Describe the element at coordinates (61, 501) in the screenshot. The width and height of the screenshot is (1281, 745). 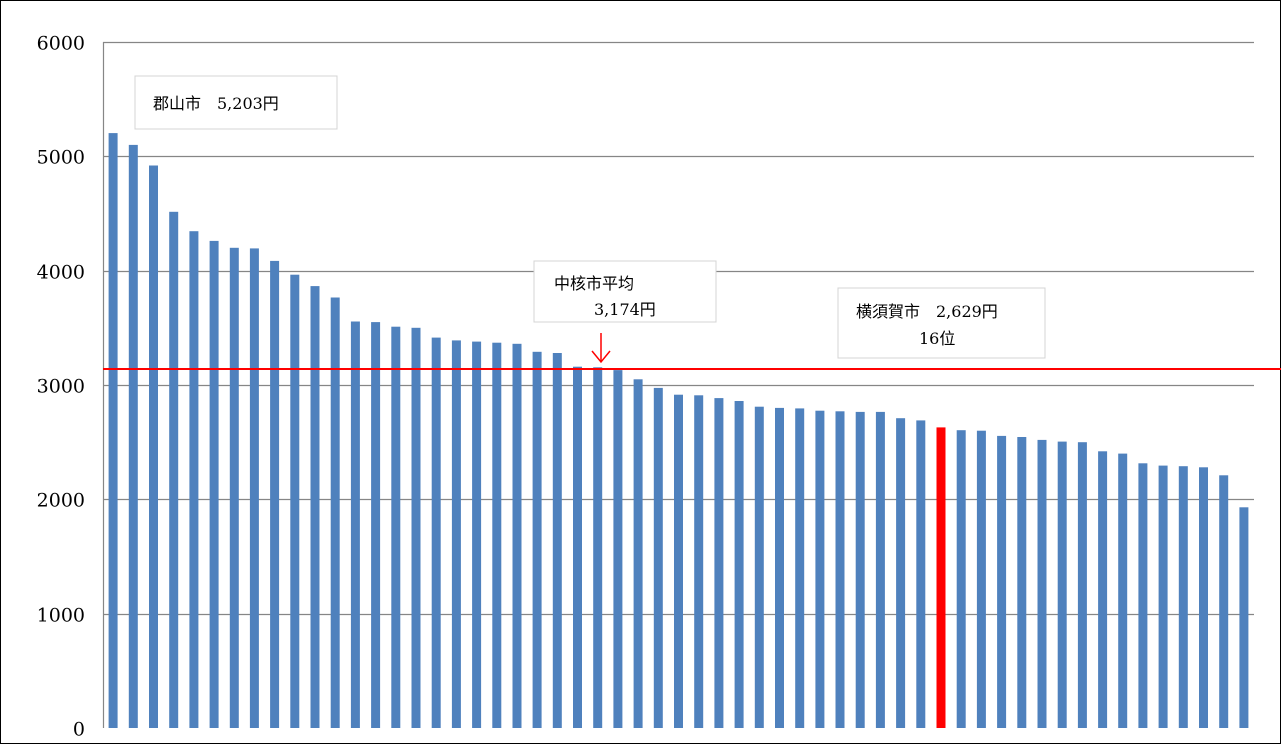
I see `y-tick-label: 2000` at that location.